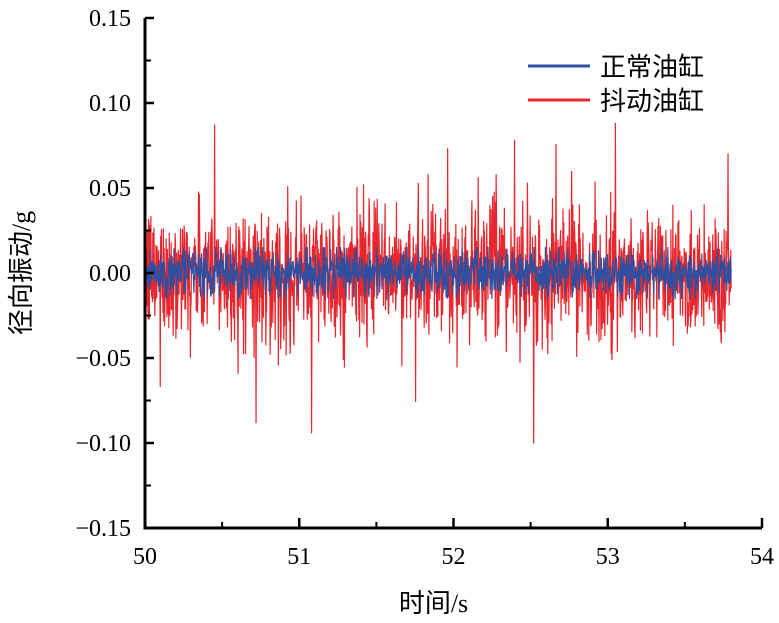 Image resolution: width=779 pixels, height=623 pixels. I want to click on x-axis-title: 时间/s, so click(433, 603).